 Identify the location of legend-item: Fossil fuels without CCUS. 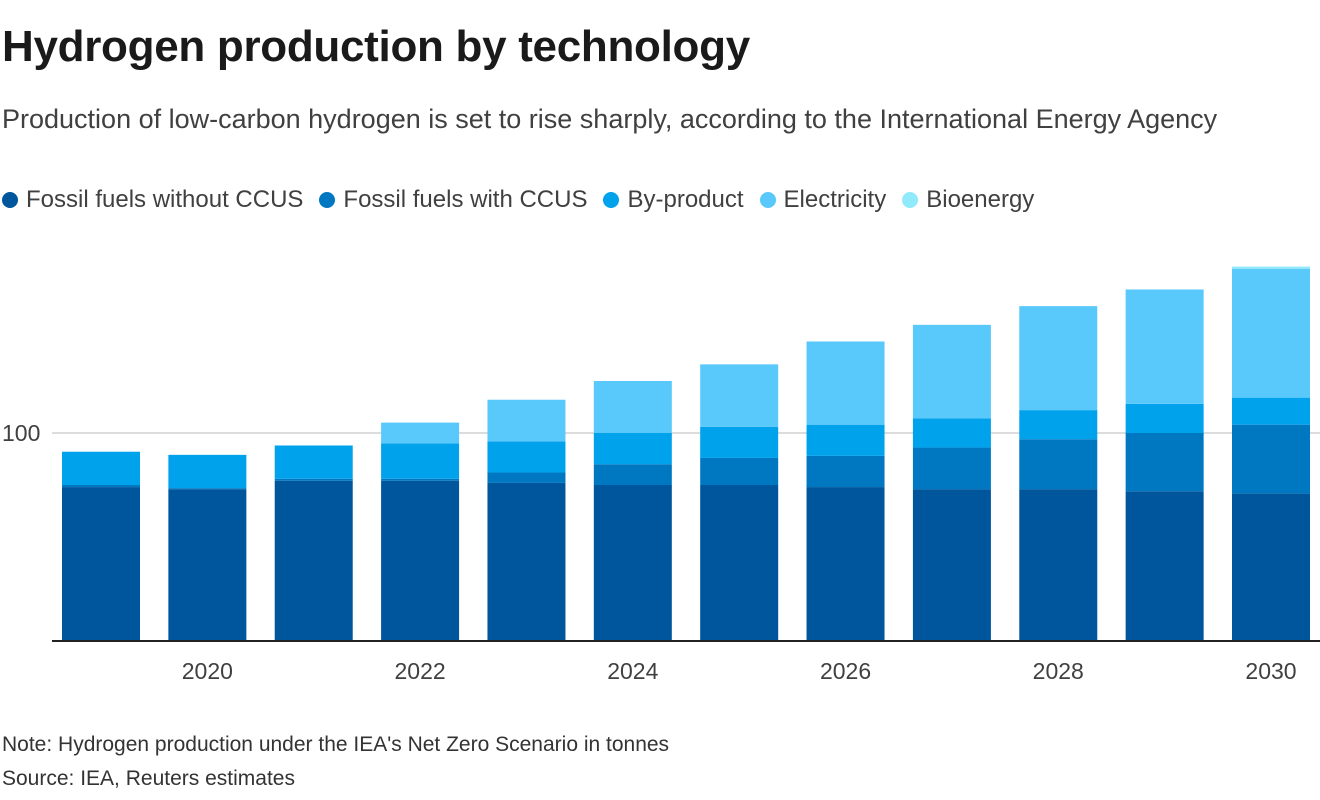
(152, 200).